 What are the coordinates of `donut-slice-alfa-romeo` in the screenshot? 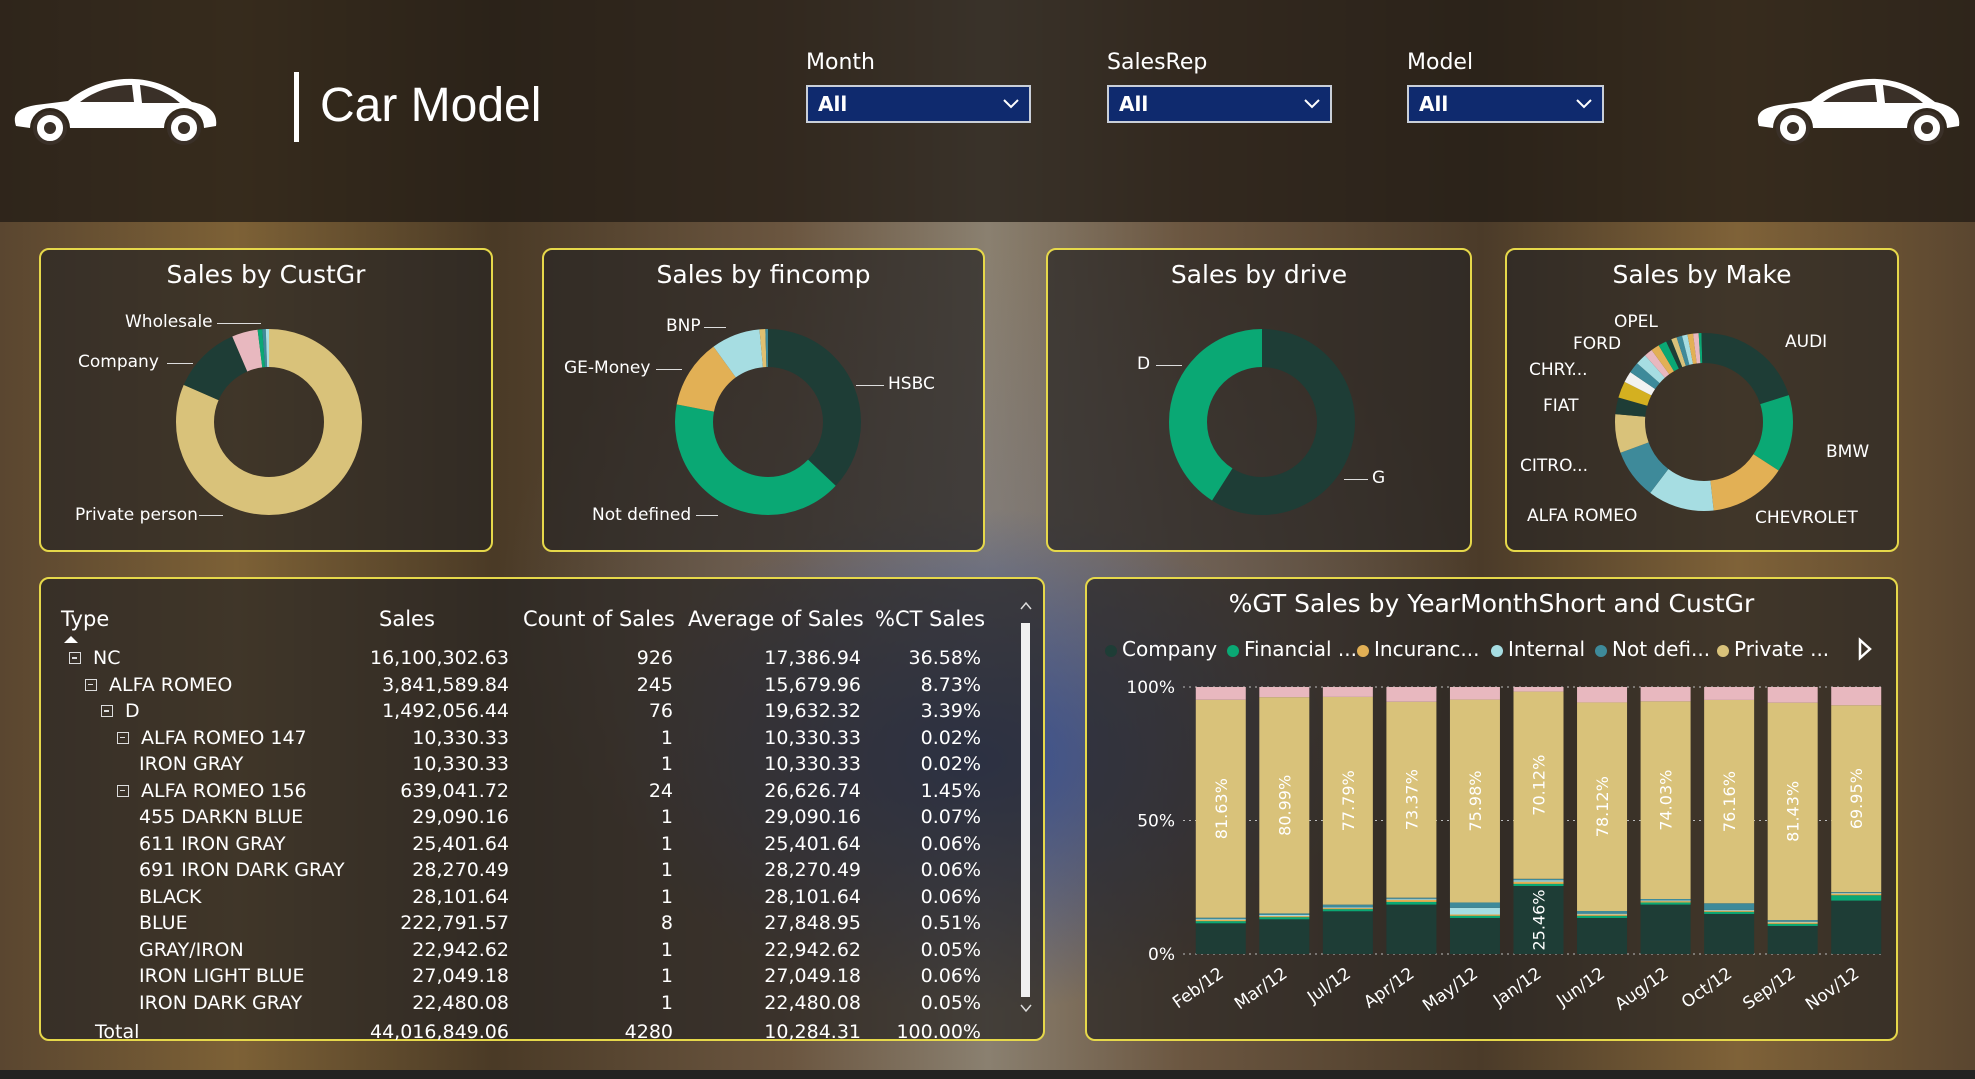 It's located at (1704, 422).